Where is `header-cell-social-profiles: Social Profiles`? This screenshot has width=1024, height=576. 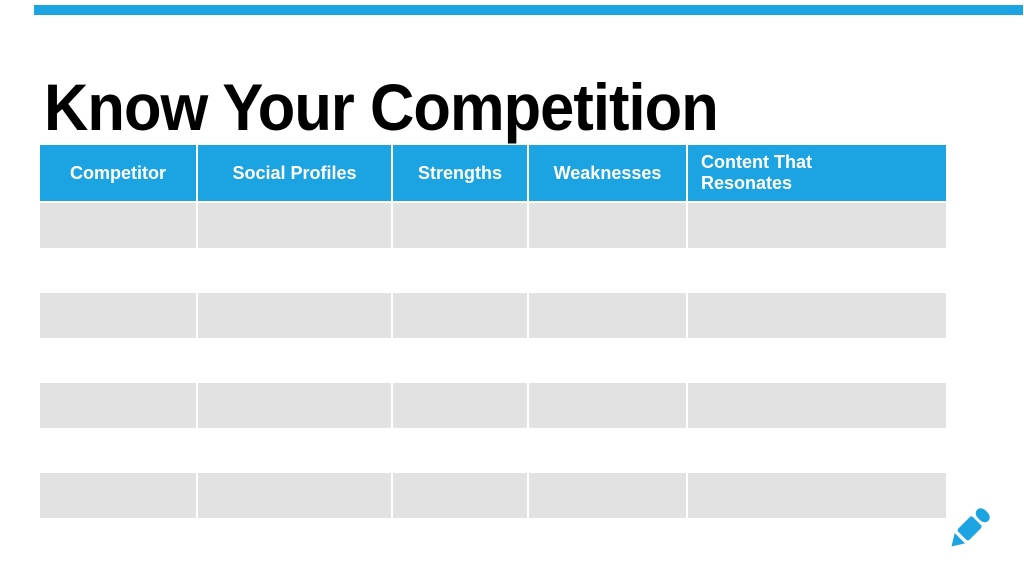
header-cell-social-profiles: Social Profiles is located at coordinates (294, 173).